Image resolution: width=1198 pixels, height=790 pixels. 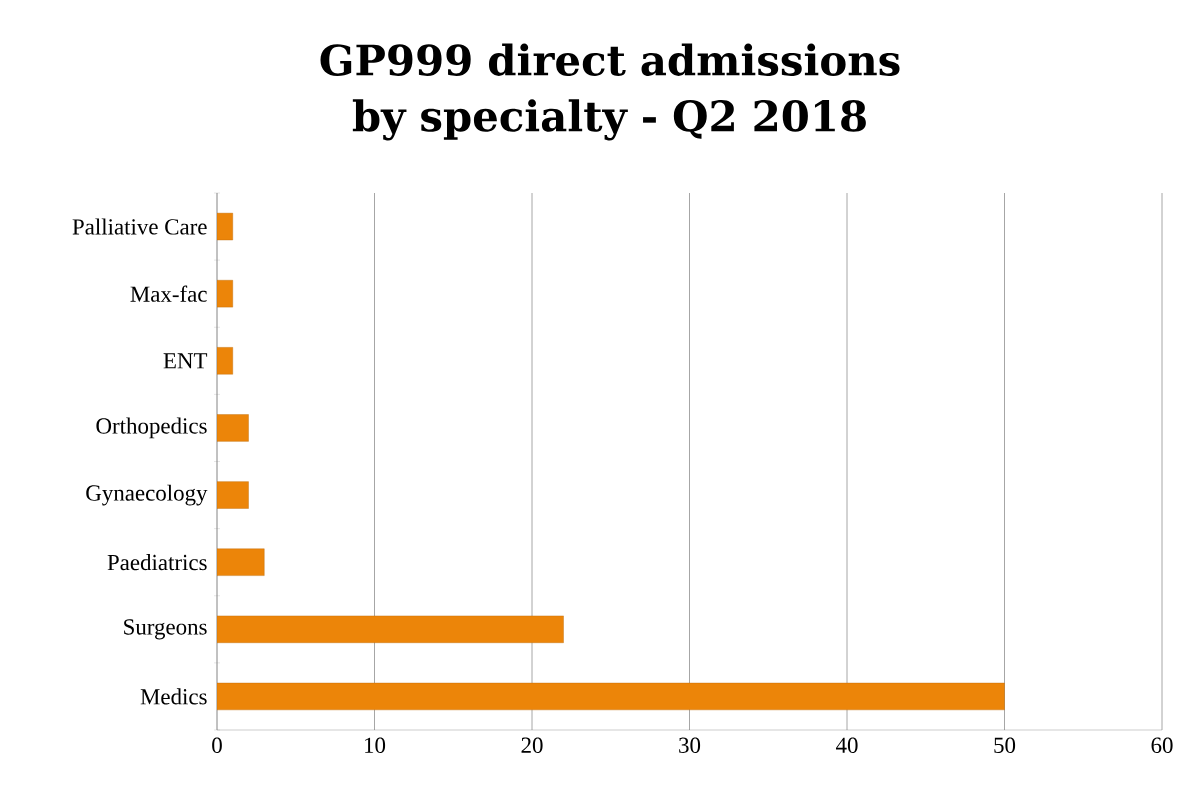 I want to click on y-tick-label: Paediatrics, so click(x=157, y=562).